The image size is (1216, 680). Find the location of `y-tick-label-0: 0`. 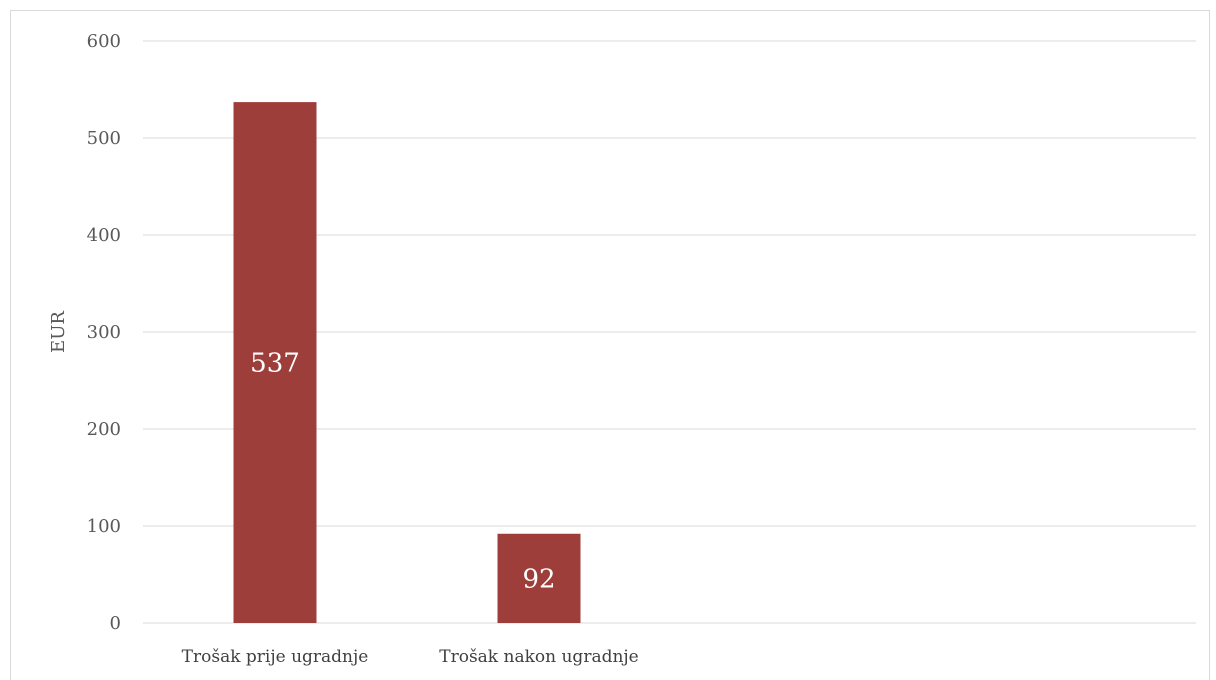

y-tick-label-0: 0 is located at coordinates (115, 623).